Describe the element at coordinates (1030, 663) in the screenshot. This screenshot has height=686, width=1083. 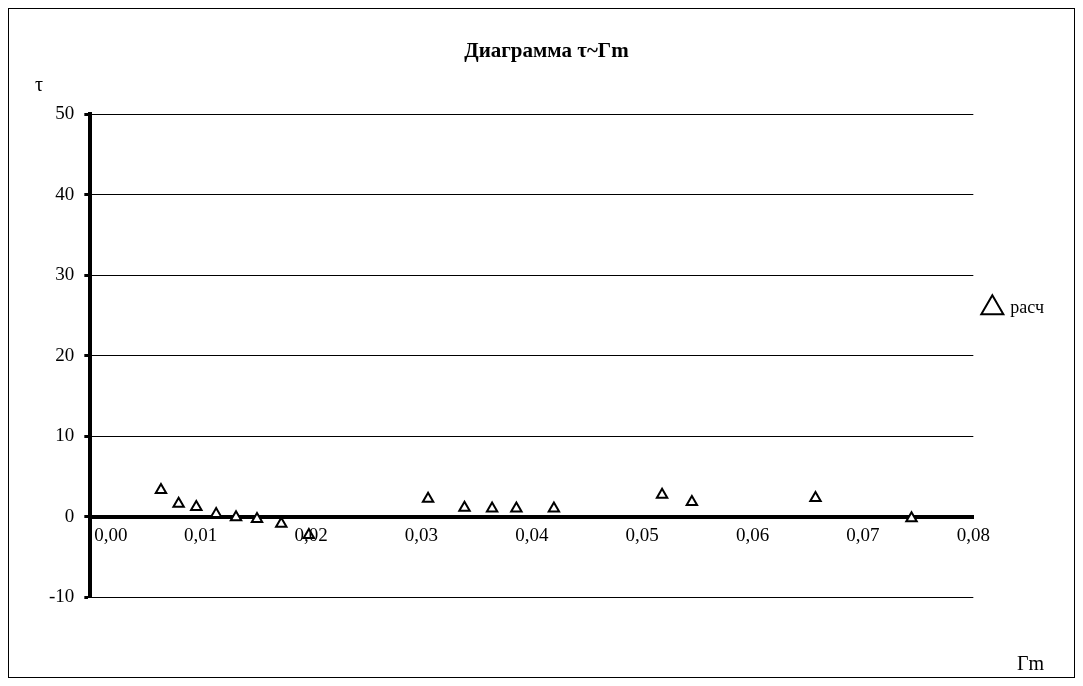
I see `x-axis-title: Γm` at that location.